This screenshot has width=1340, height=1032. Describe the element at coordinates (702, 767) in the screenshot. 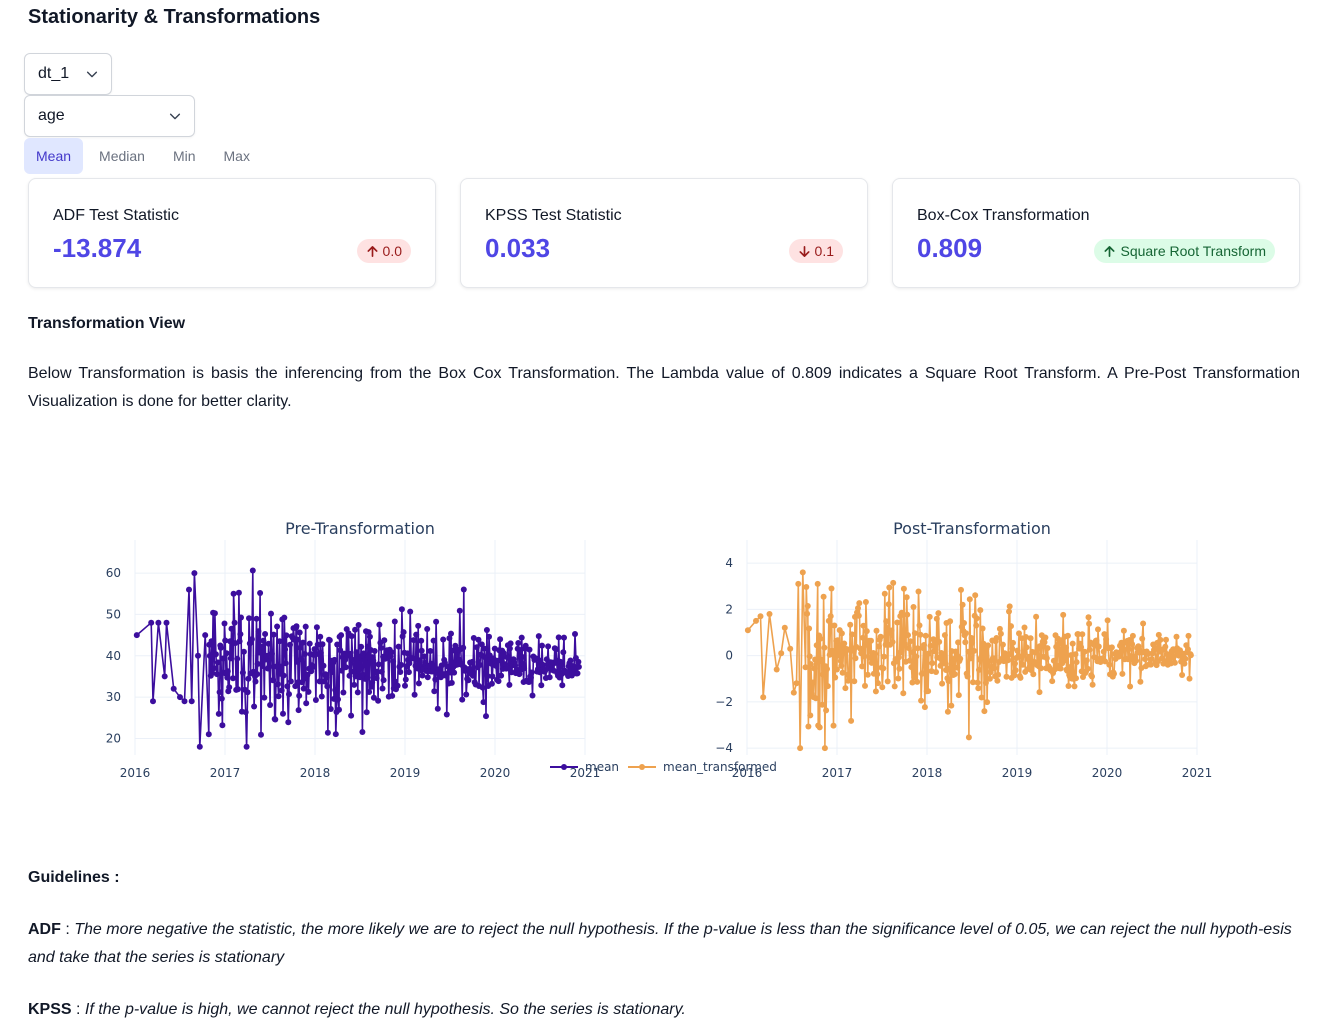

I see `legend-item-mean-transformed: mean_transformed` at that location.